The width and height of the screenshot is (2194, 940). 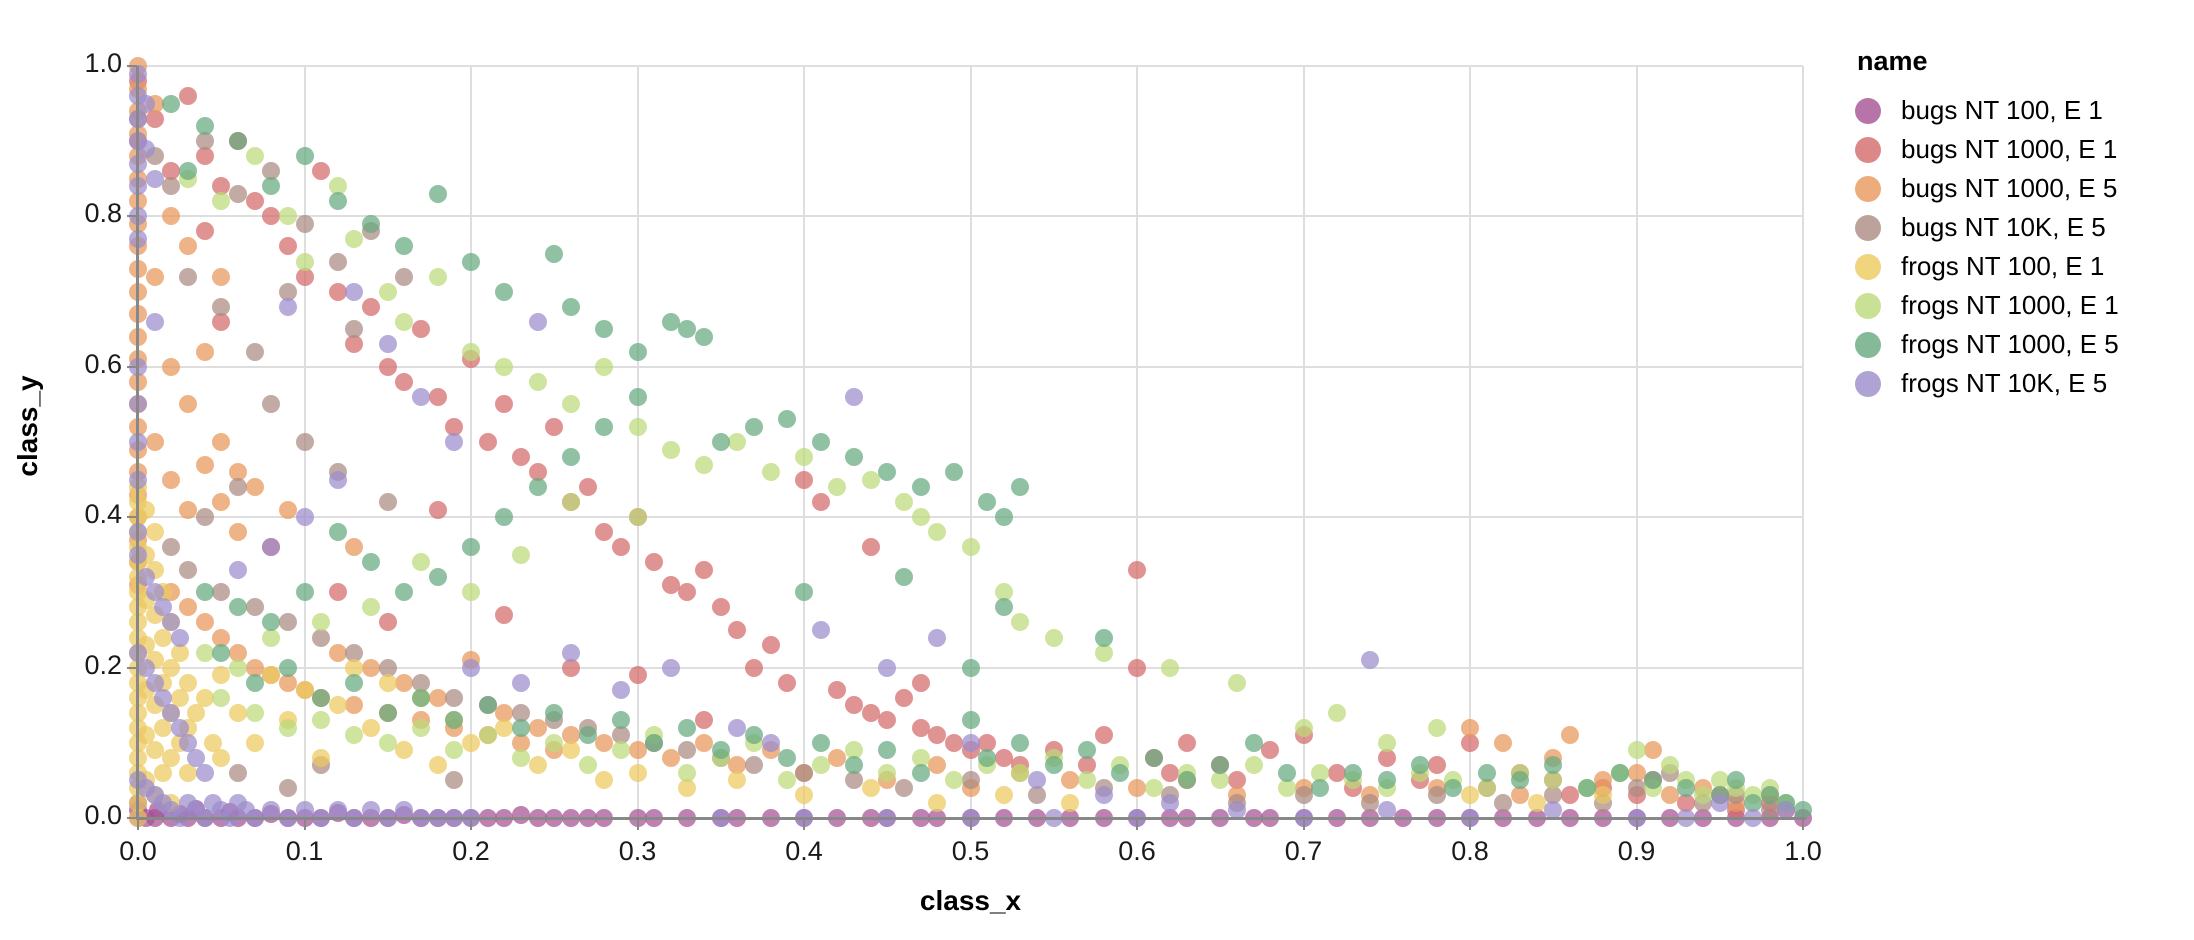 I want to click on legend-item: frogs NT 100, E 1, so click(x=2020, y=266).